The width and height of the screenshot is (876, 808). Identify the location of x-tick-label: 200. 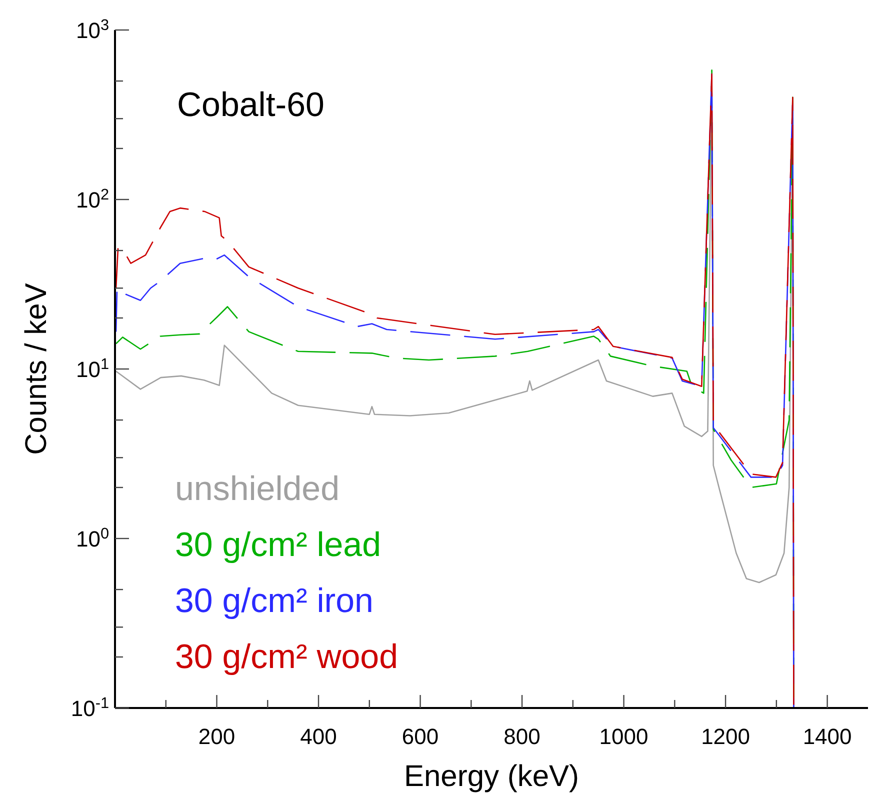
(217, 736).